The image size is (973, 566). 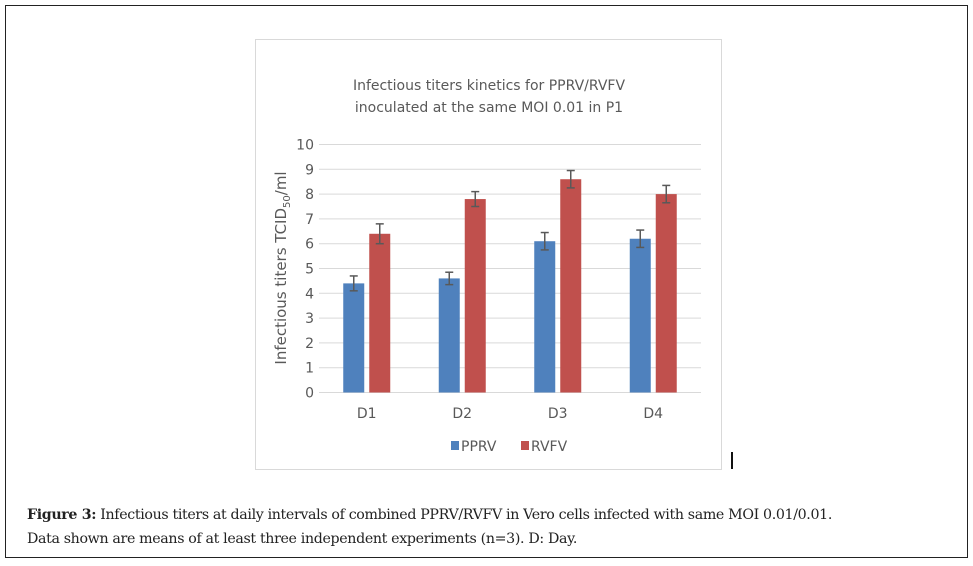 I want to click on y-axis-label-suffix: /ml, so click(x=281, y=183).